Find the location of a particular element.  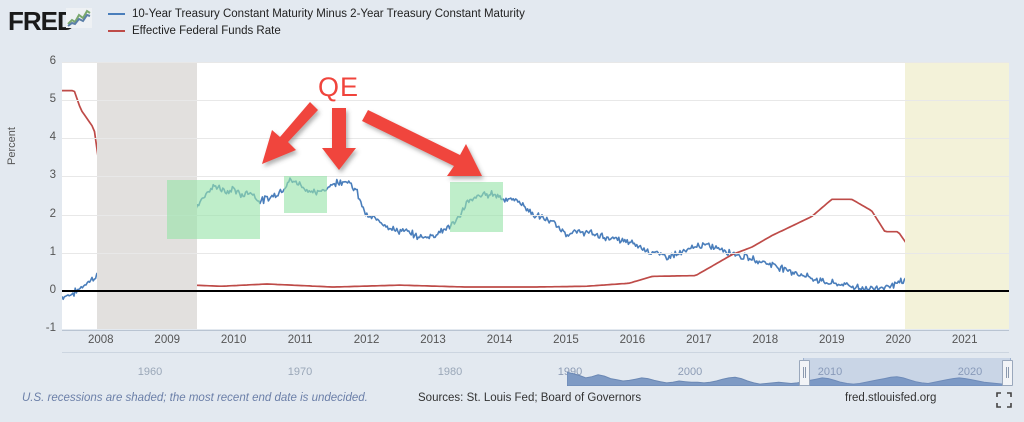

y-tick-6: 6 is located at coordinates (52, 61).